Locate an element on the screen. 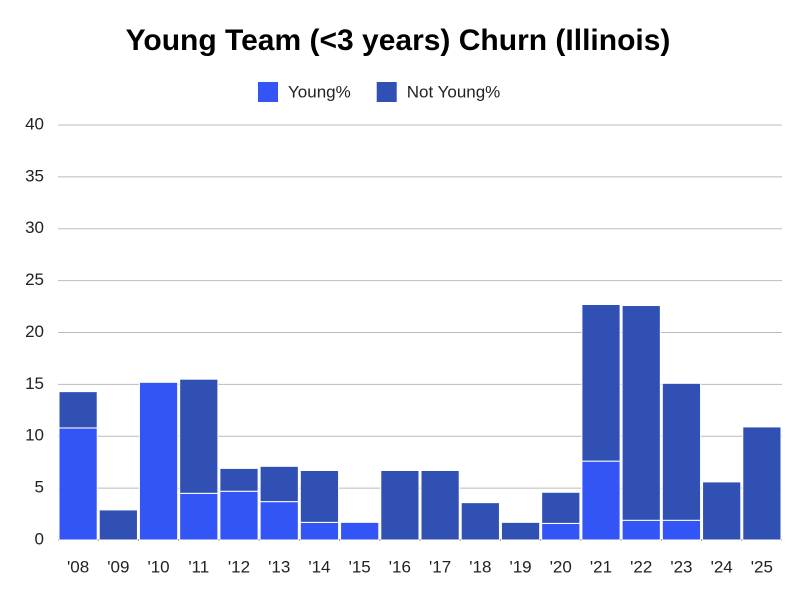  y-tick-label: 40 is located at coordinates (34, 123).